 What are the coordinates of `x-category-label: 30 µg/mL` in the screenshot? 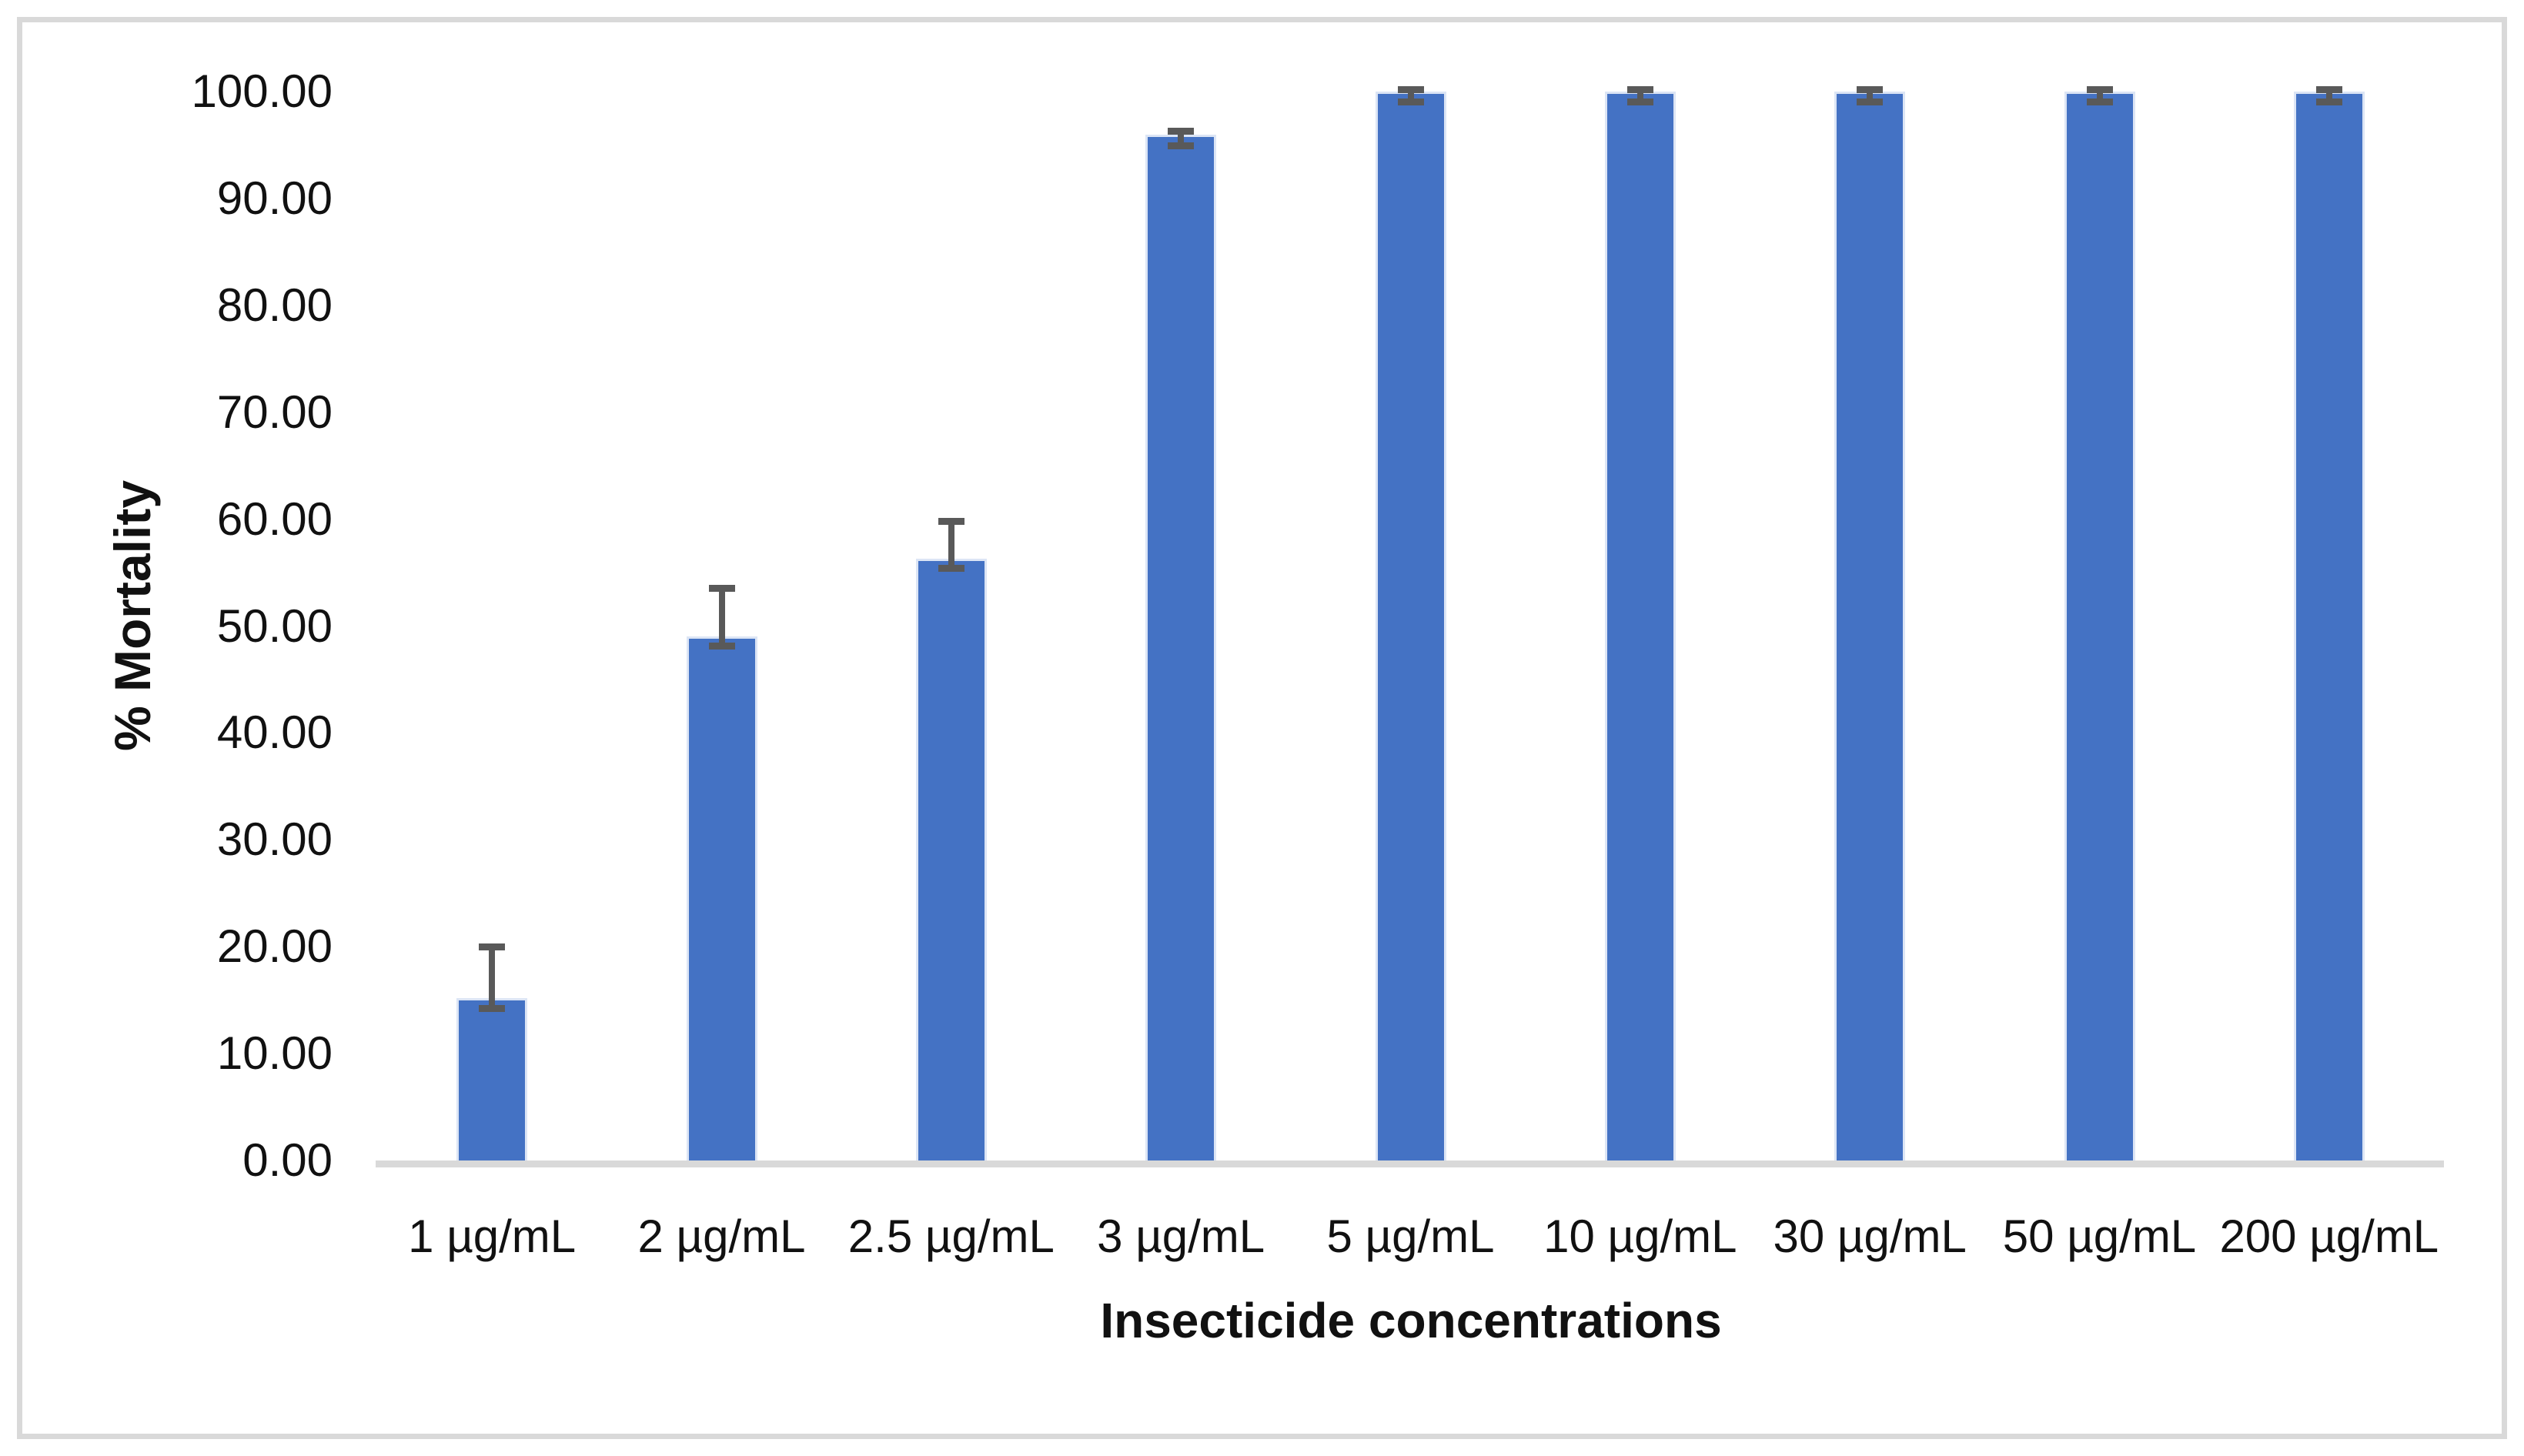 It's located at (1870, 1237).